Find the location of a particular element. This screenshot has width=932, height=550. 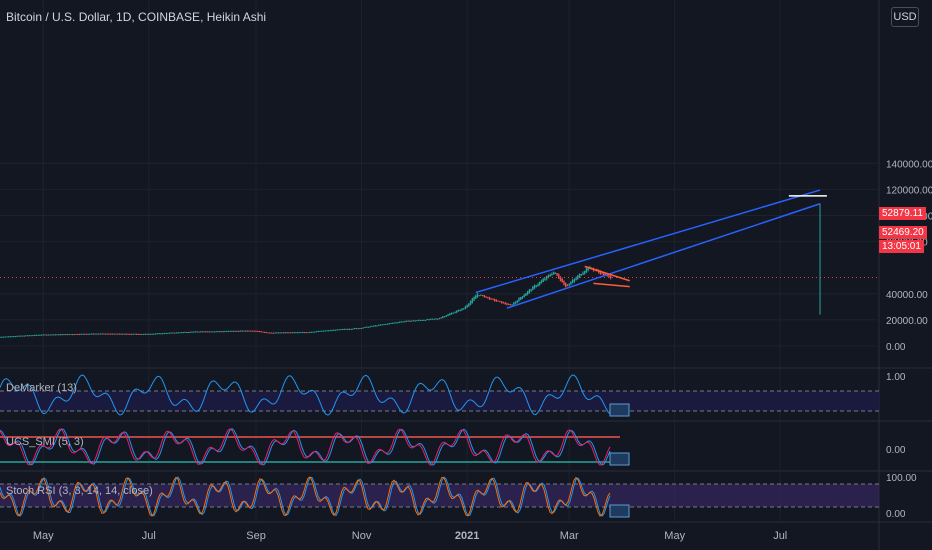

stoch-d-line is located at coordinates (305, 496).